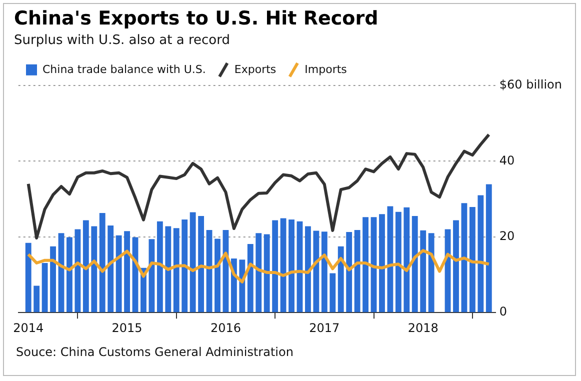 The image size is (581, 381). What do you see at coordinates (507, 235) in the screenshot?
I see `y-tick-label: 20` at bounding box center [507, 235].